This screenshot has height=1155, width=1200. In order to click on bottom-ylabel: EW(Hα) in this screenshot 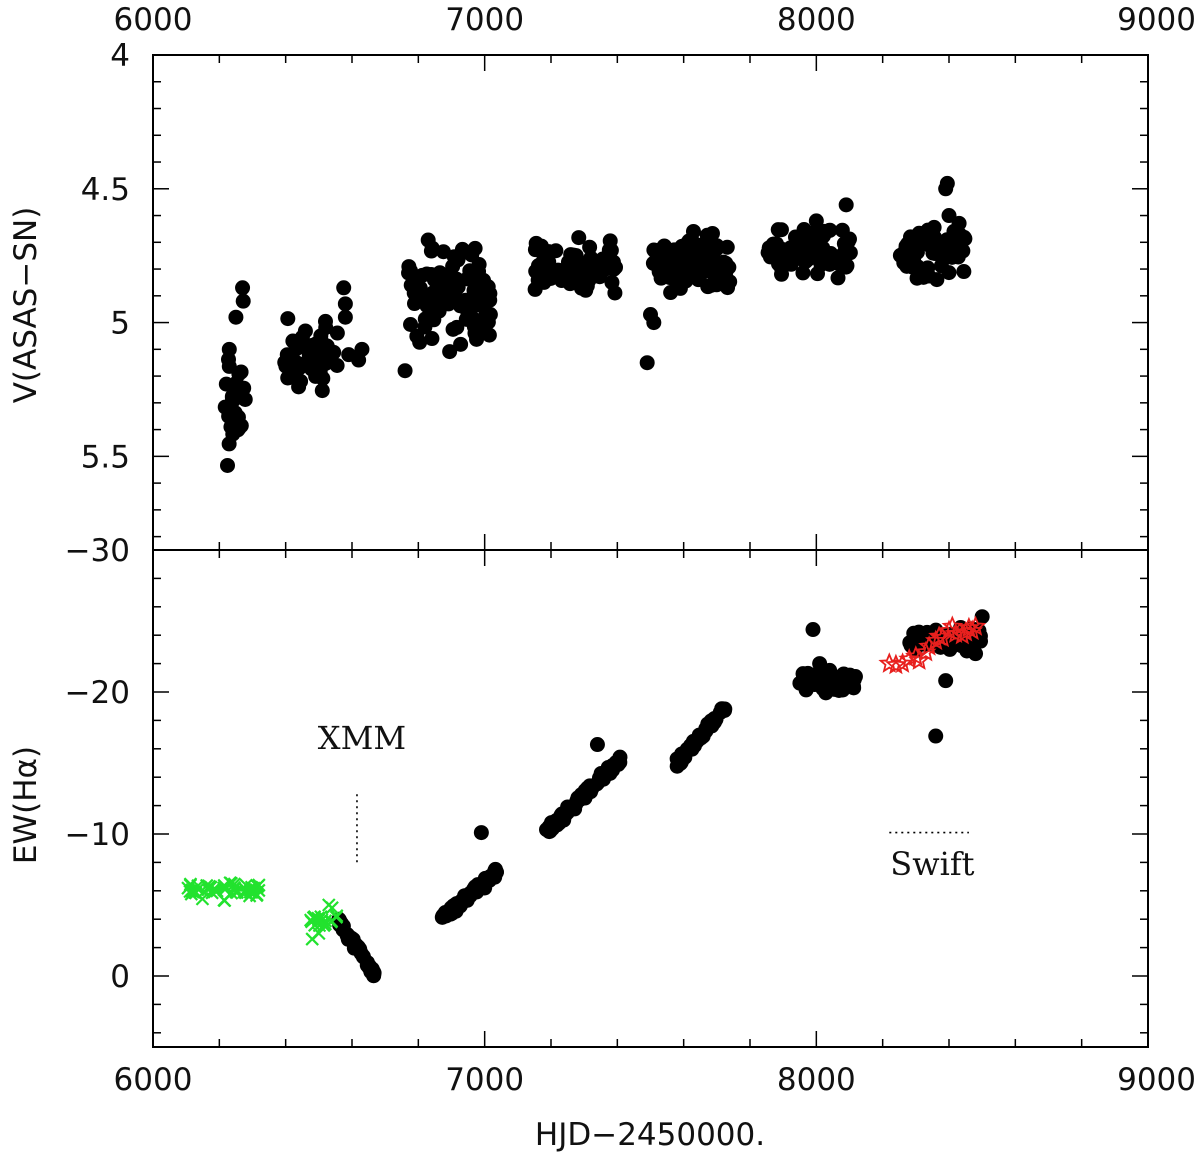, I will do `click(26, 805)`.